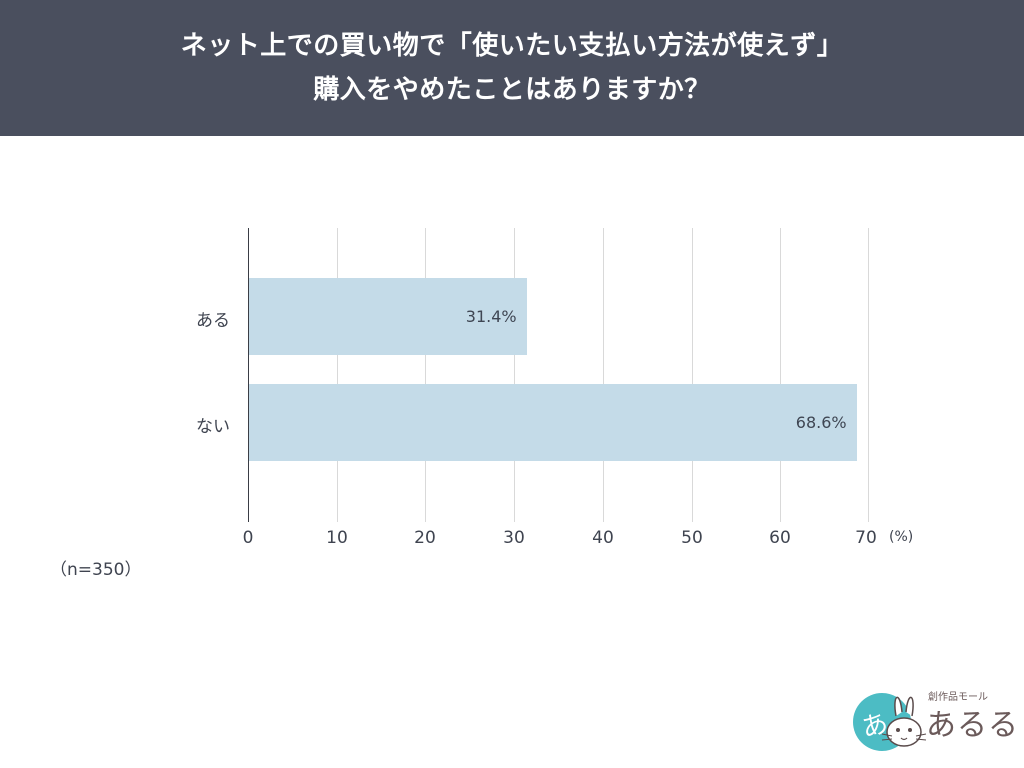 The height and width of the screenshot is (768, 1024). Describe the element at coordinates (692, 538) in the screenshot. I see `x-tick-50: 50` at that location.